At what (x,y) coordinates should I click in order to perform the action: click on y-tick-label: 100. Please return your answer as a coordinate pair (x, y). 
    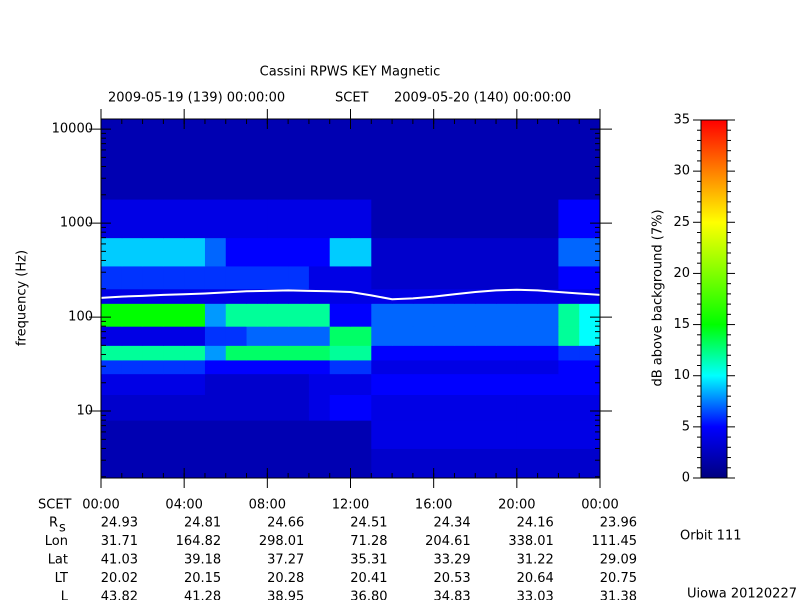
    Looking at the image, I should click on (80, 317).